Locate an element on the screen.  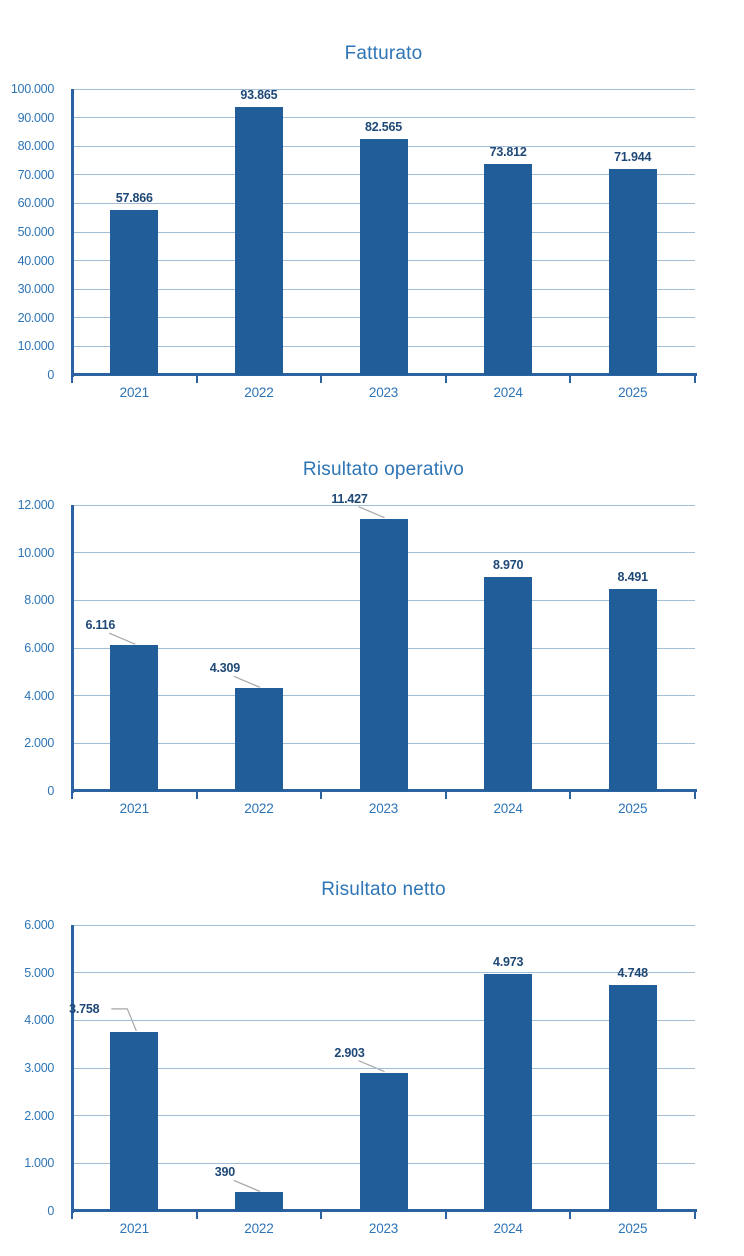
value-label: 3.758 is located at coordinates (84, 1008).